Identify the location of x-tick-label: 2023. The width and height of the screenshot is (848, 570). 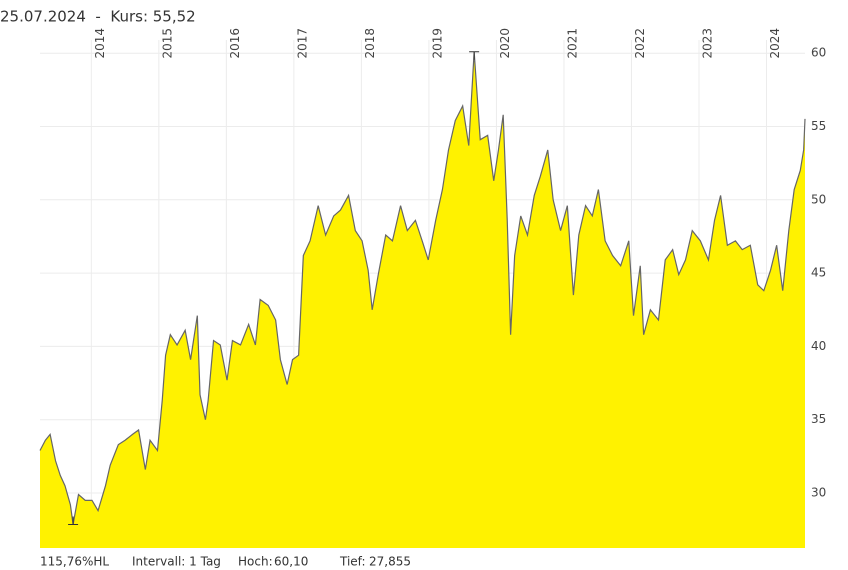
(707, 43).